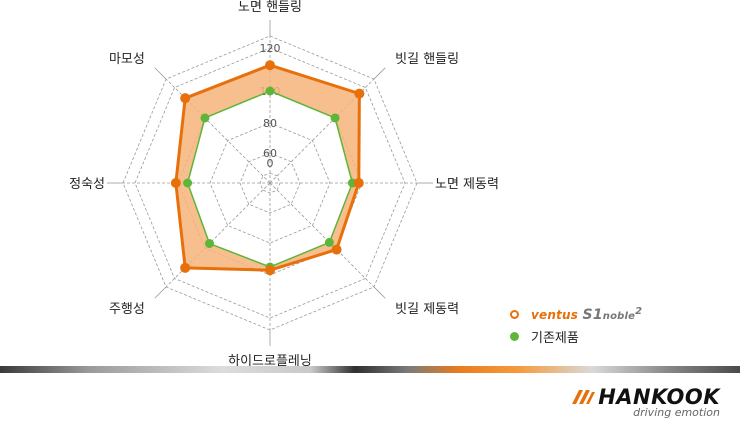 The height and width of the screenshot is (428, 740). What do you see at coordinates (555, 338) in the screenshot?
I see `legend-label-baseline: 기존제품` at bounding box center [555, 338].